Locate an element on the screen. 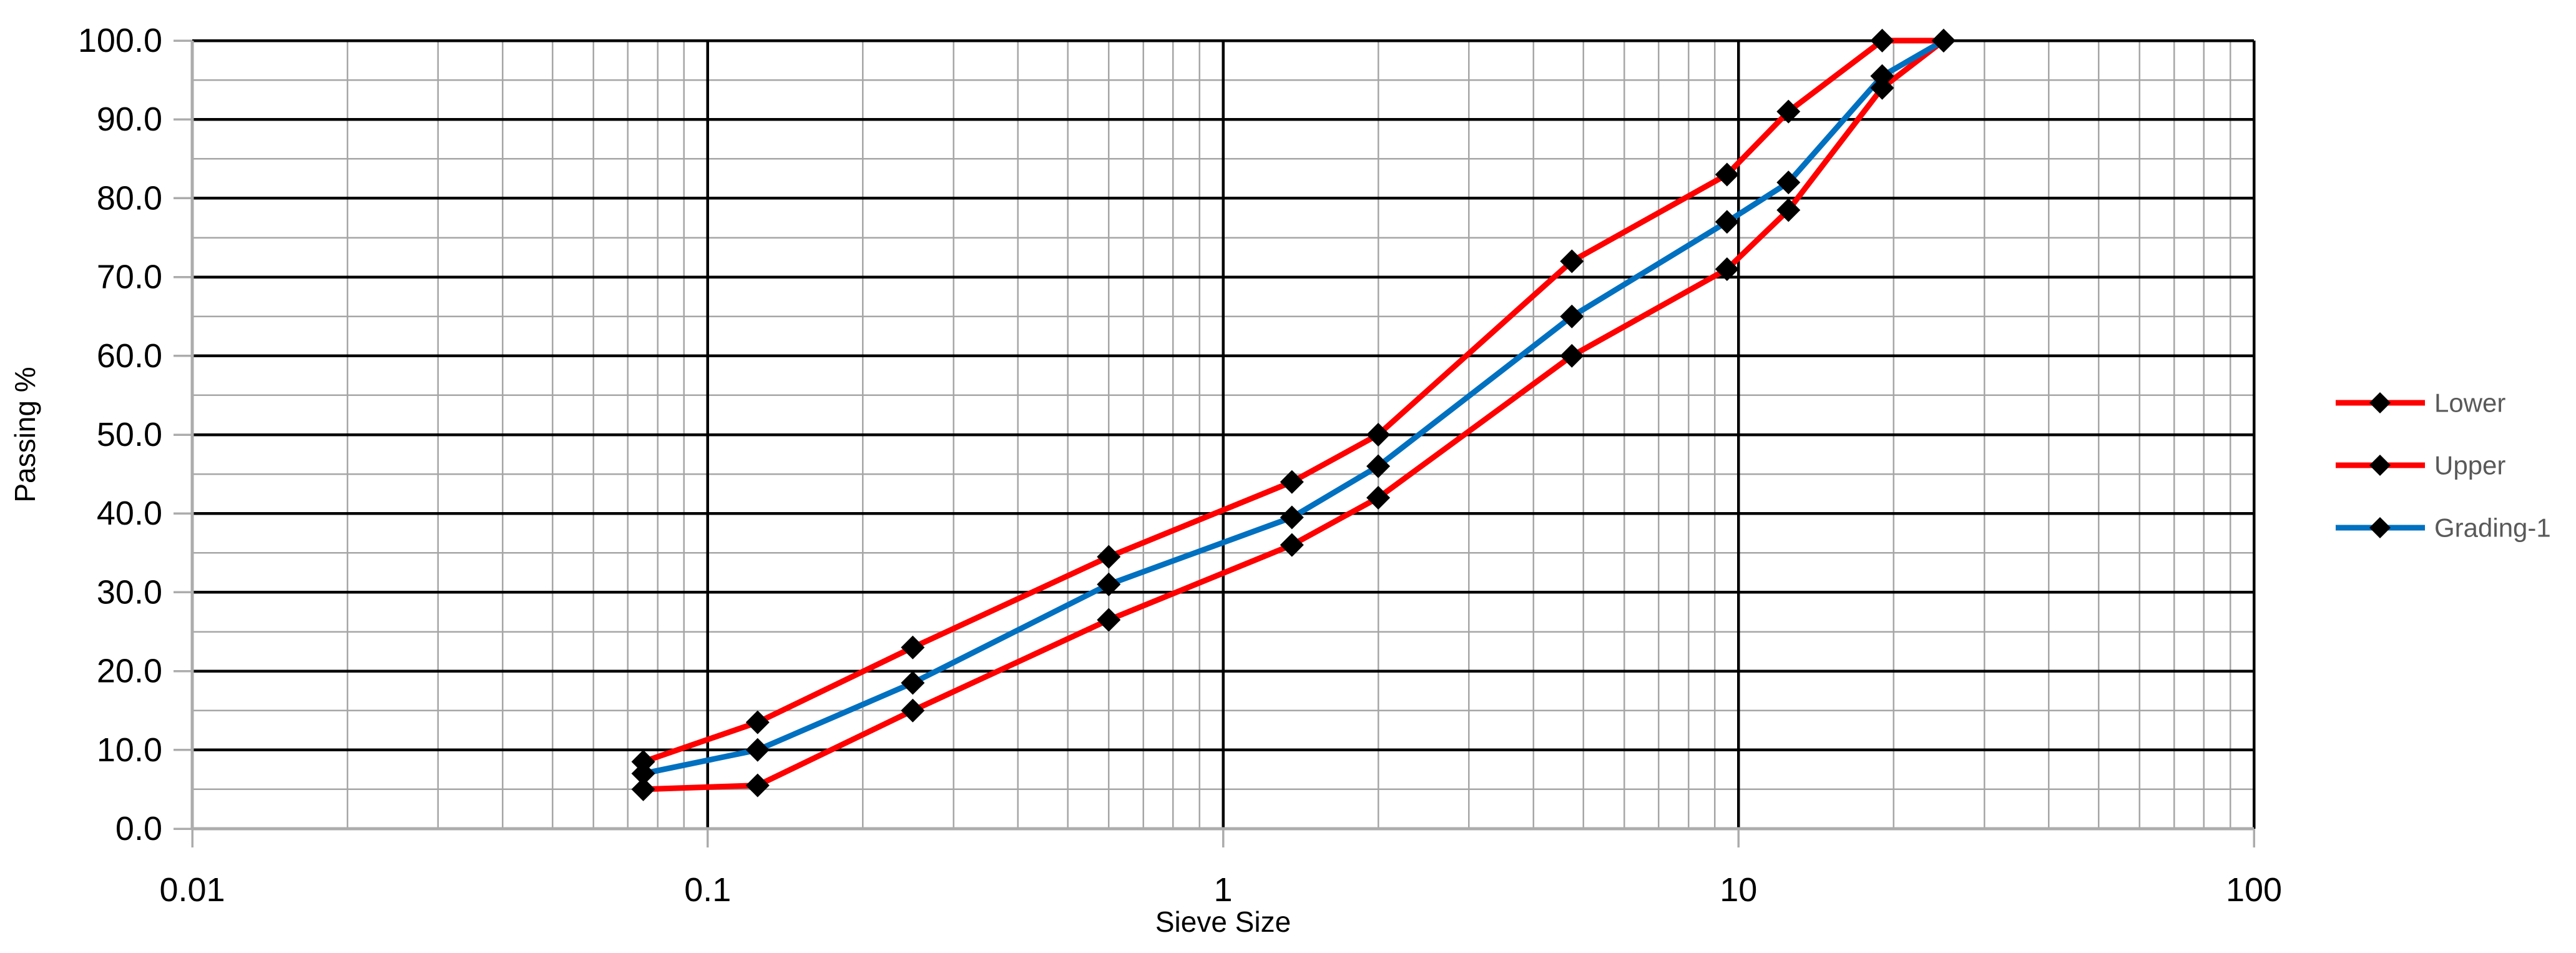 This screenshot has width=2576, height=953. legend-item-grading-1: Grading-1 is located at coordinates (2443, 528).